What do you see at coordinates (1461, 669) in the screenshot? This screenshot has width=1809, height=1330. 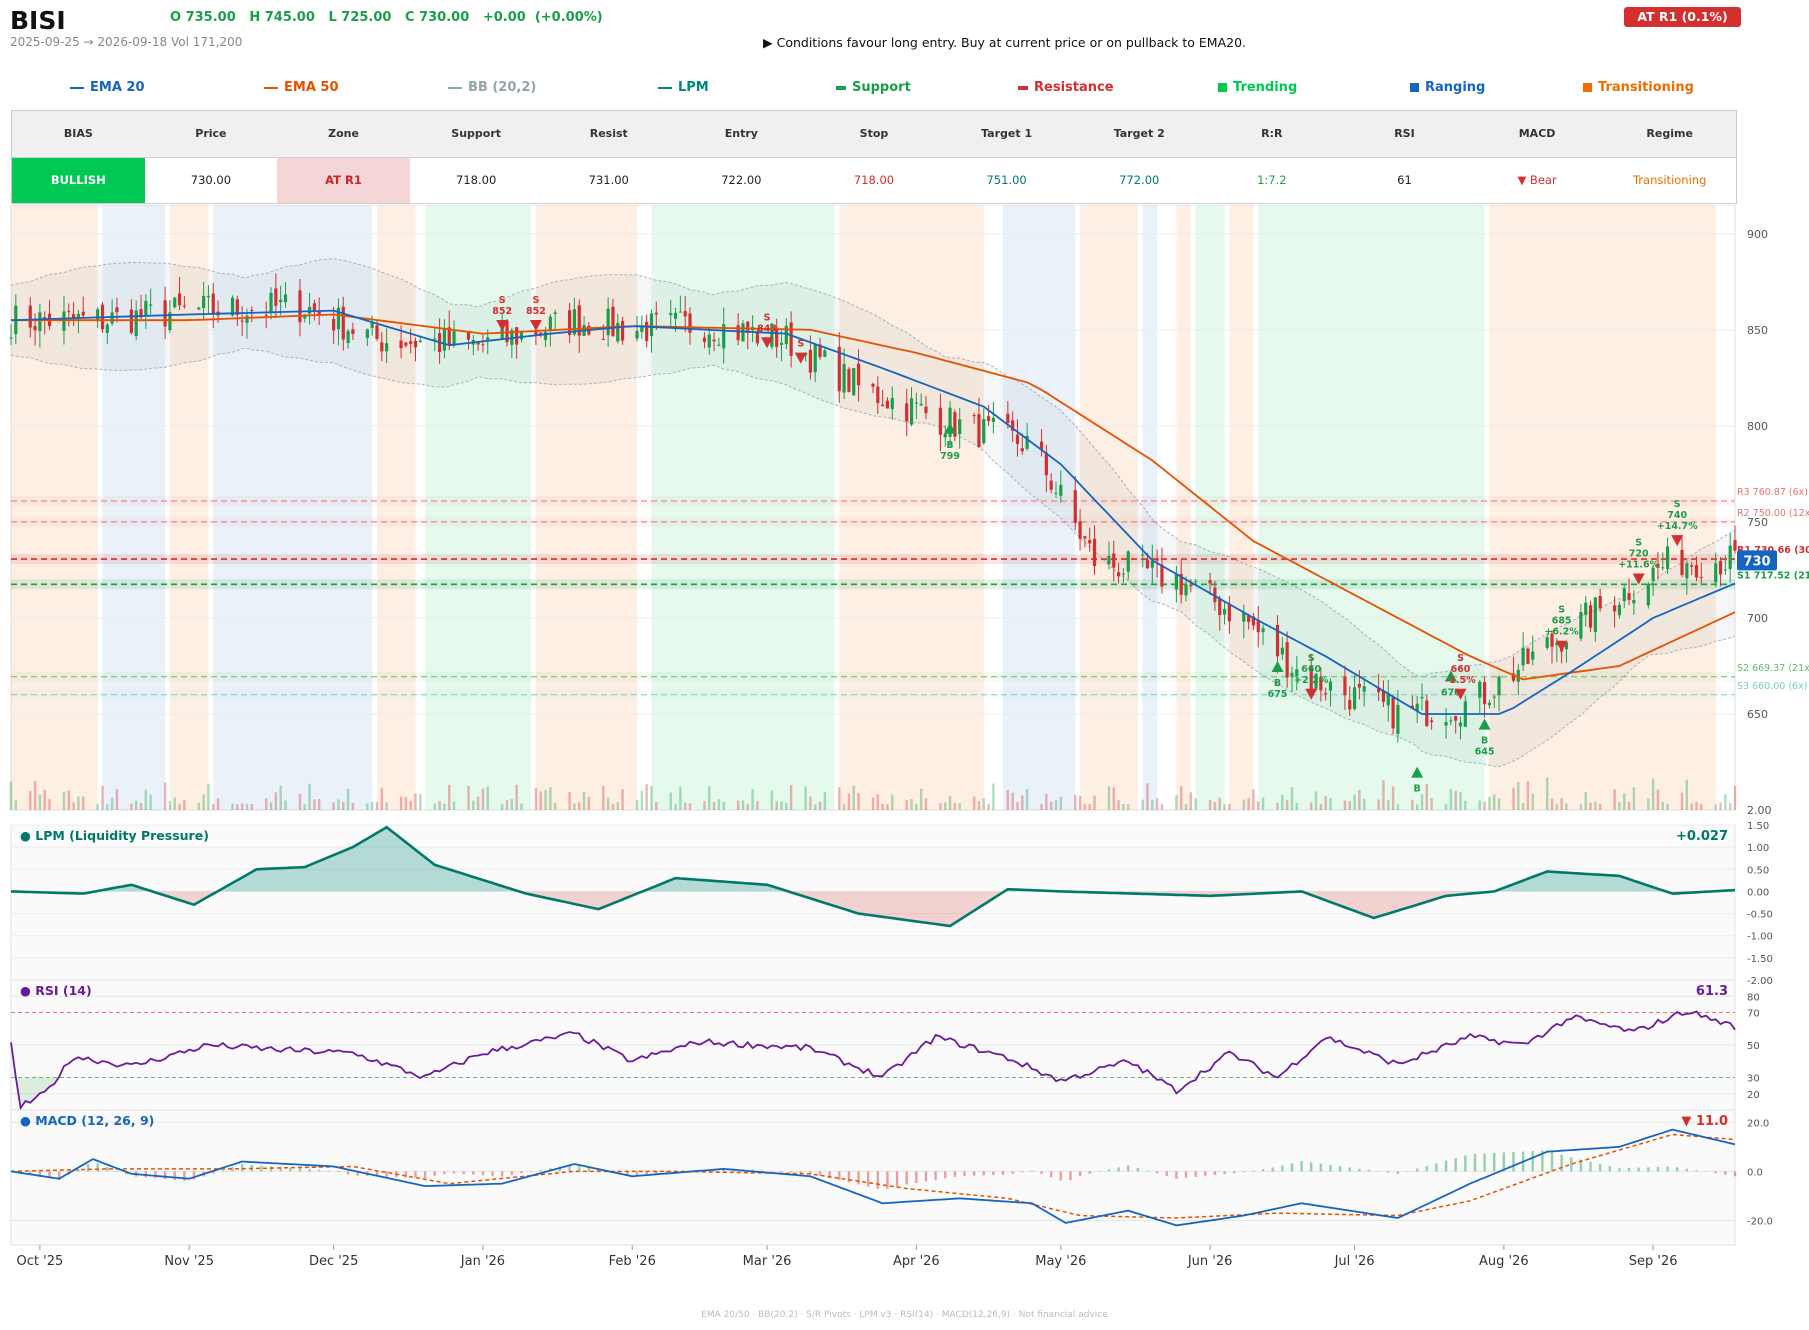 I see `signal-label: 660` at bounding box center [1461, 669].